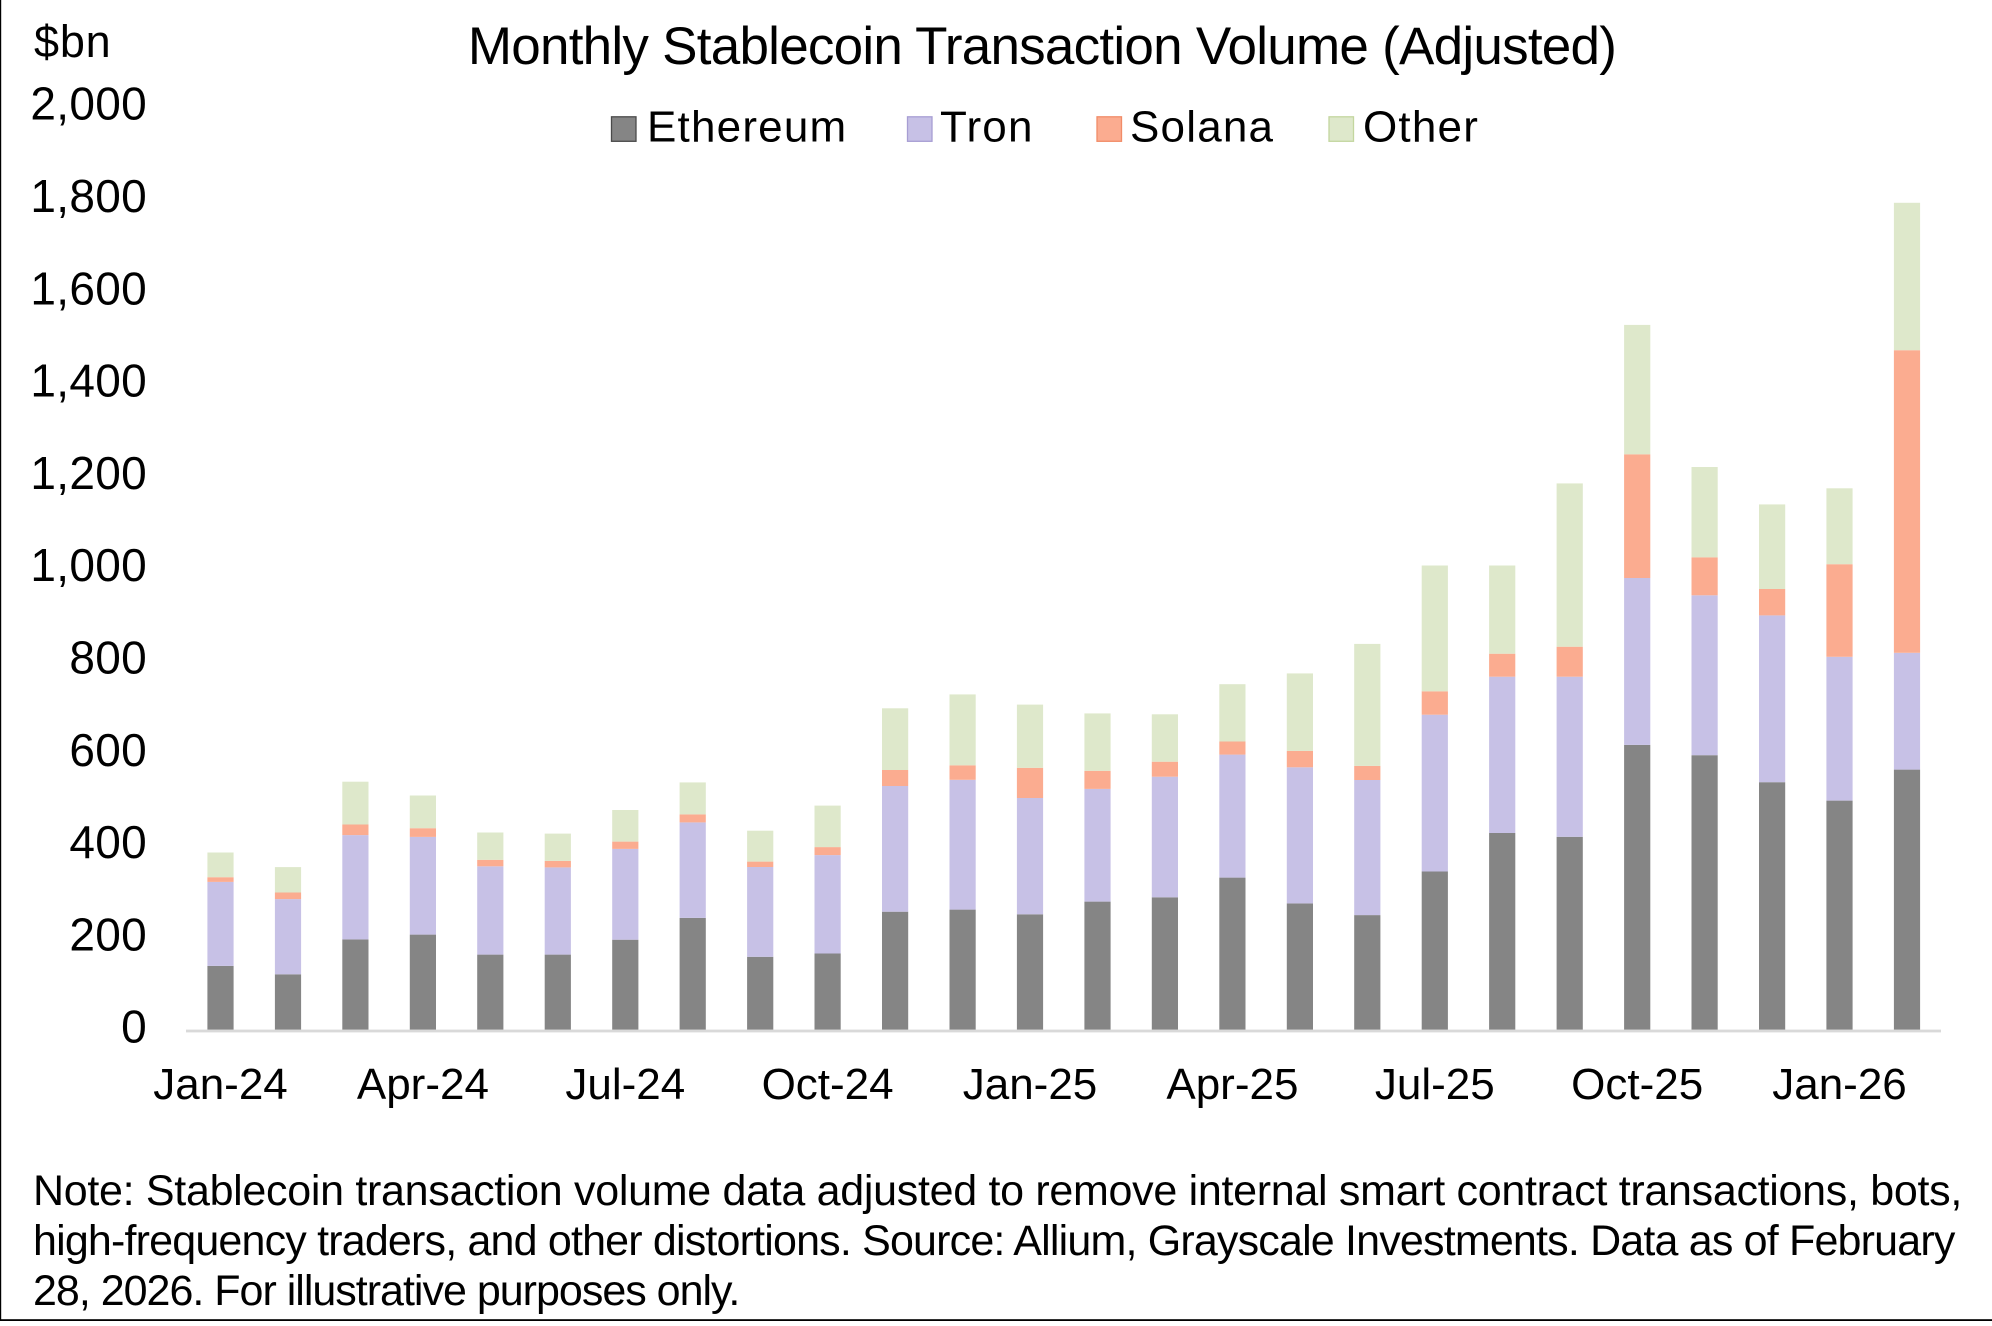 The height and width of the screenshot is (1326, 1992). What do you see at coordinates (987, 127) in the screenshot?
I see `svg-text: Tron` at bounding box center [987, 127].